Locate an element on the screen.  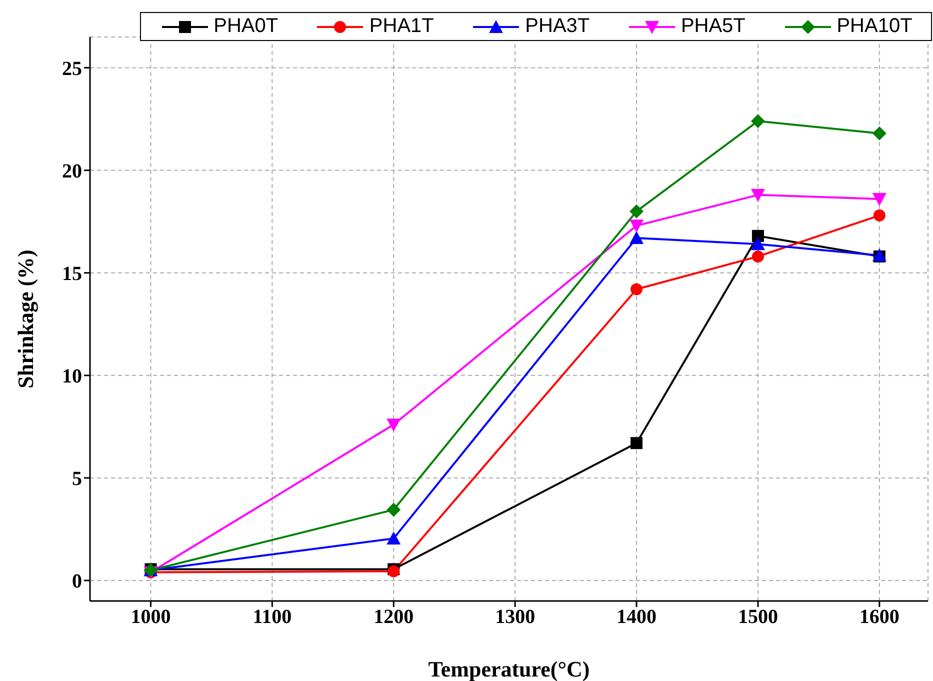
x-tick-label: 1400 is located at coordinates (636, 617).